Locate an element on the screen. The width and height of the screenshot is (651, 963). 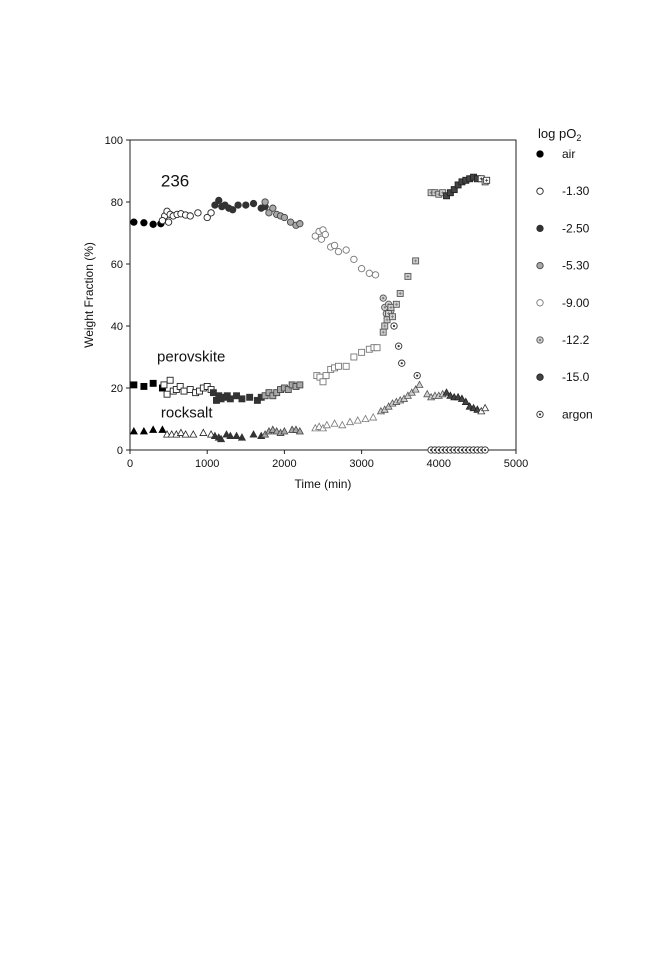
series-label-rocksalt: rocksalt is located at coordinates (187, 412).